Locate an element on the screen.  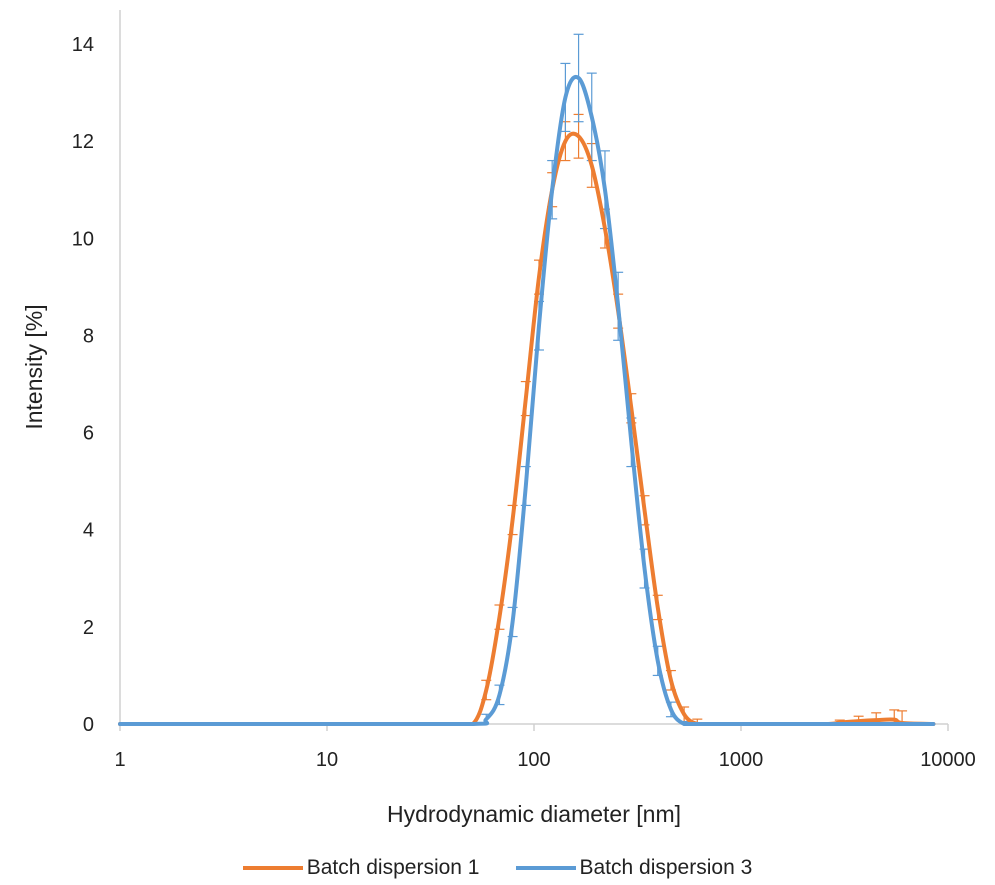
y-tick-label: 10 is located at coordinates (83, 239).